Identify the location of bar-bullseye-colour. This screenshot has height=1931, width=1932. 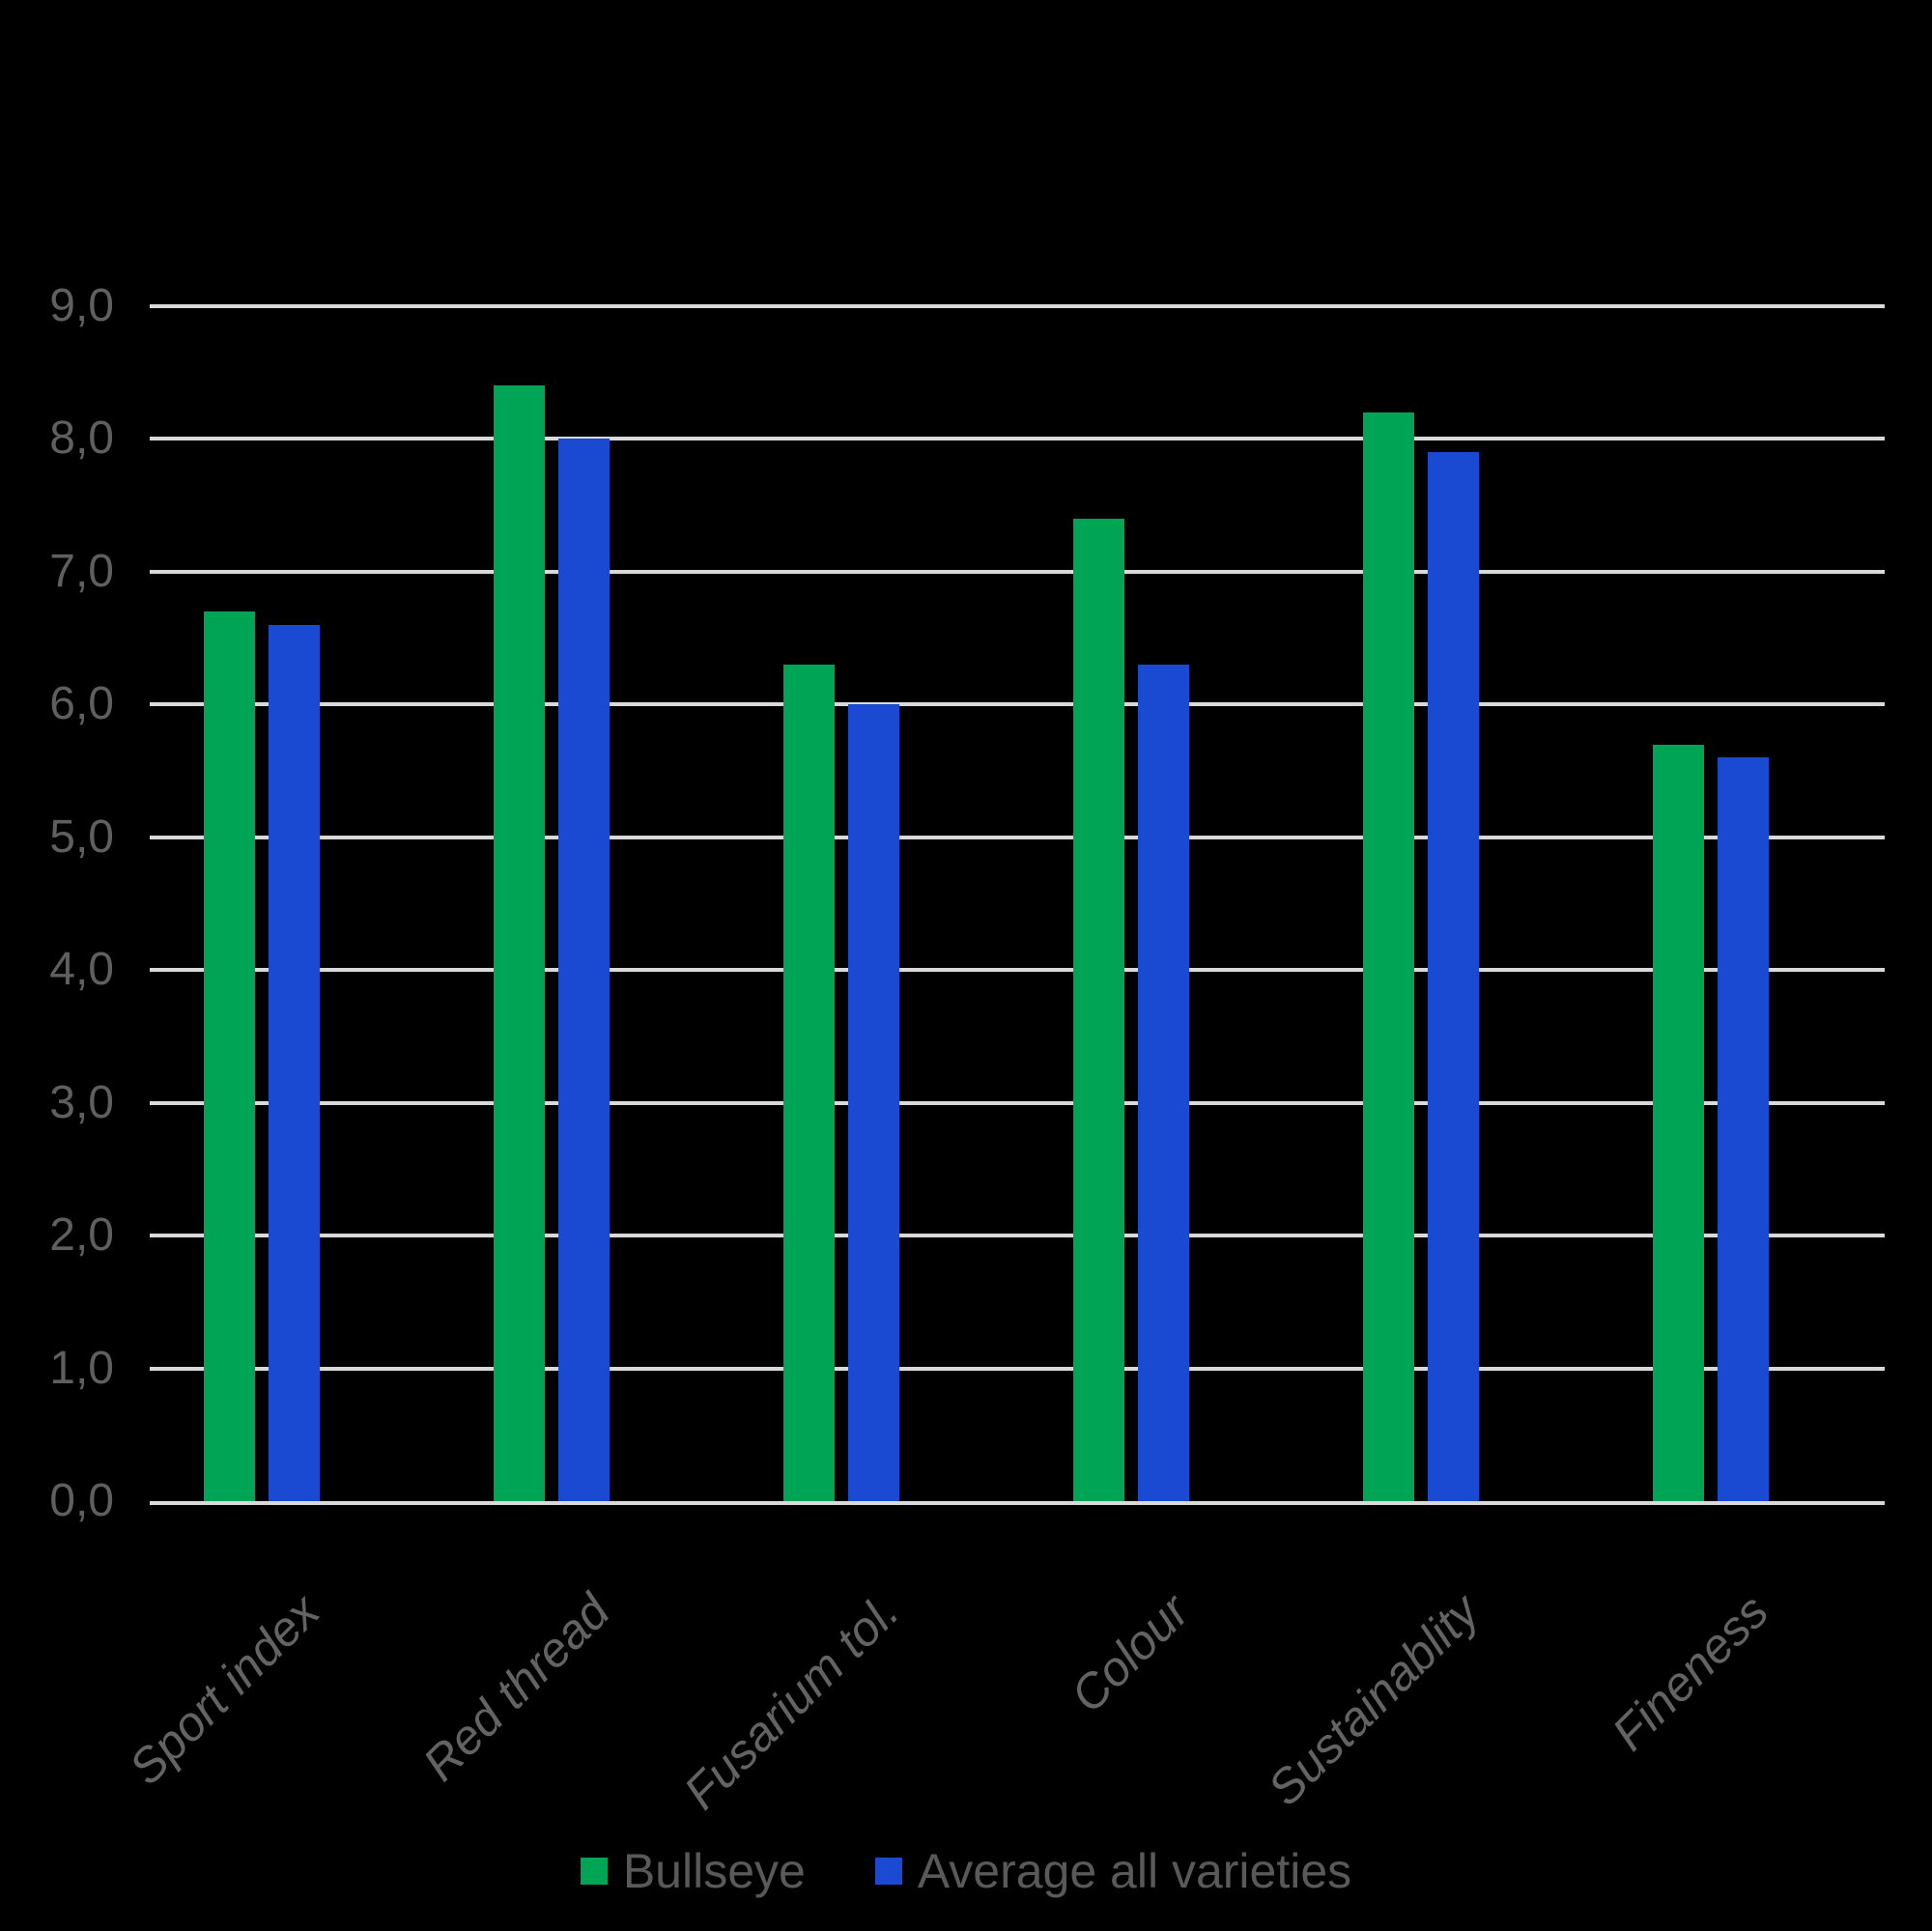
(1098, 1009).